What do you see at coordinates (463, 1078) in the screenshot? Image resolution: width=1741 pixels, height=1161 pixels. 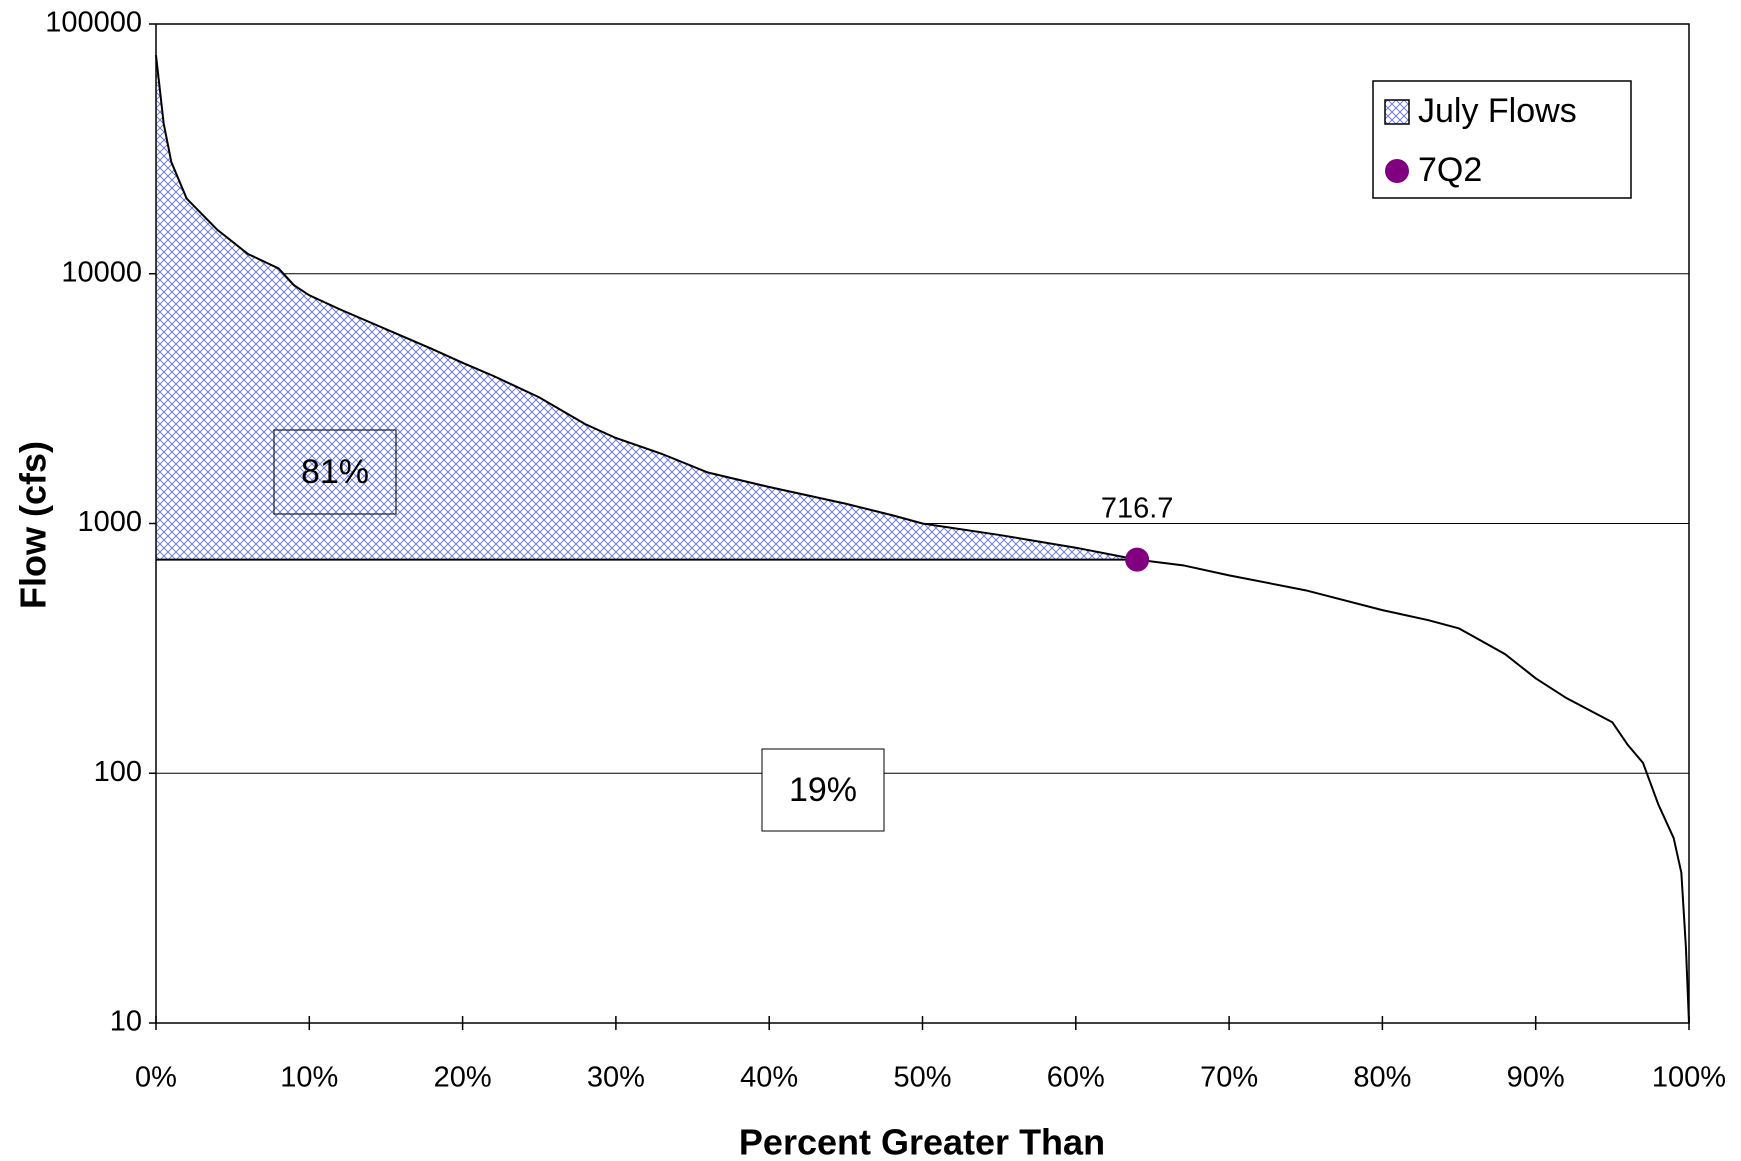 I see `x-tick-label: 20%` at bounding box center [463, 1078].